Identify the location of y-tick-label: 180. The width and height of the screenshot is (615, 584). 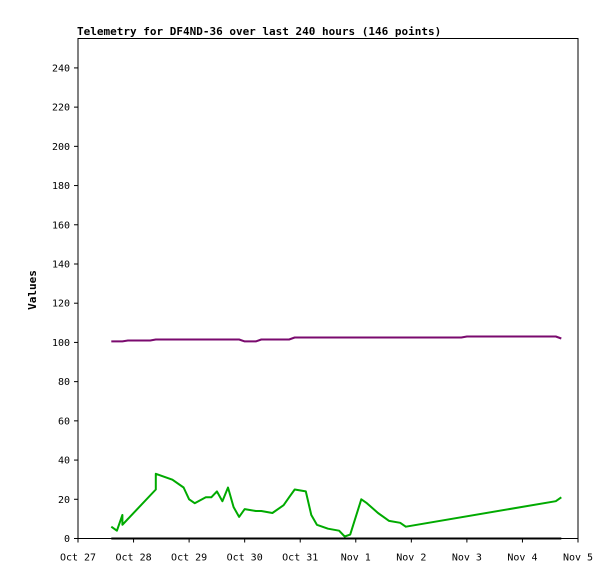
(61, 186).